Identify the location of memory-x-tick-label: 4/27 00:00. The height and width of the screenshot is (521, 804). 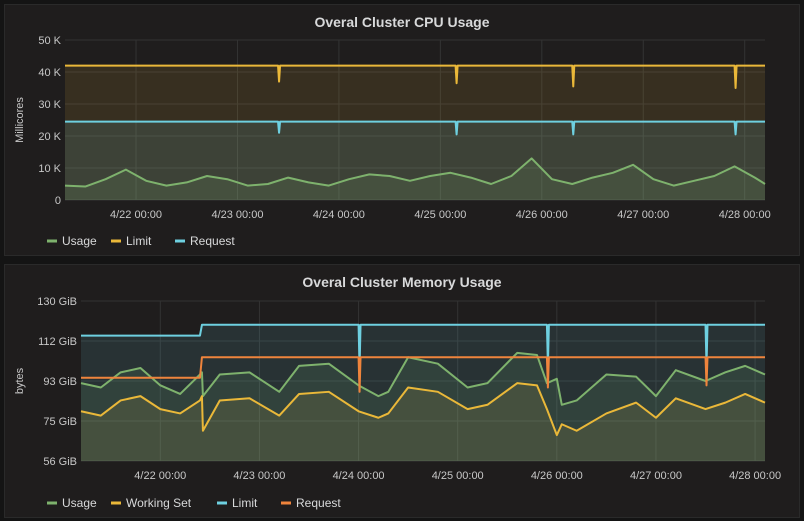
(656, 476).